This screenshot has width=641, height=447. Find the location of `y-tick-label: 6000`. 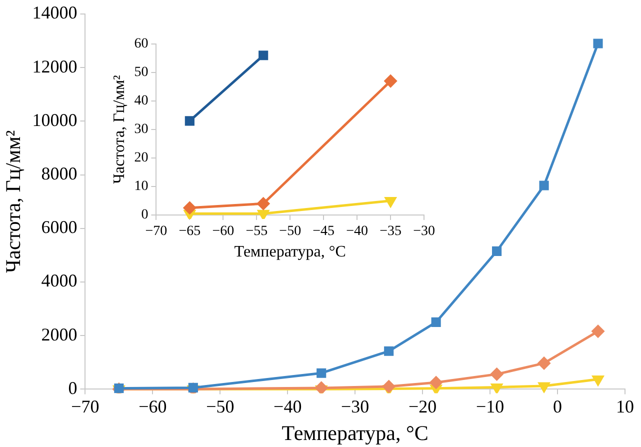

y-tick-label: 6000 is located at coordinates (59, 227).